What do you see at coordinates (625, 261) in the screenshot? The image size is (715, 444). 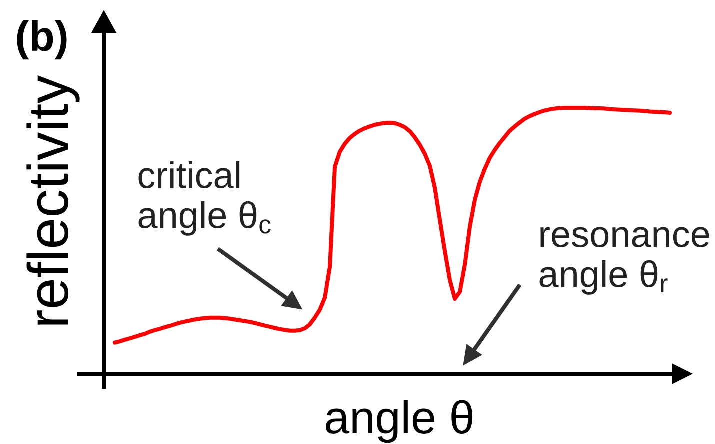 I see `annotation: resonance angle θ$_{r}$` at bounding box center [625, 261].